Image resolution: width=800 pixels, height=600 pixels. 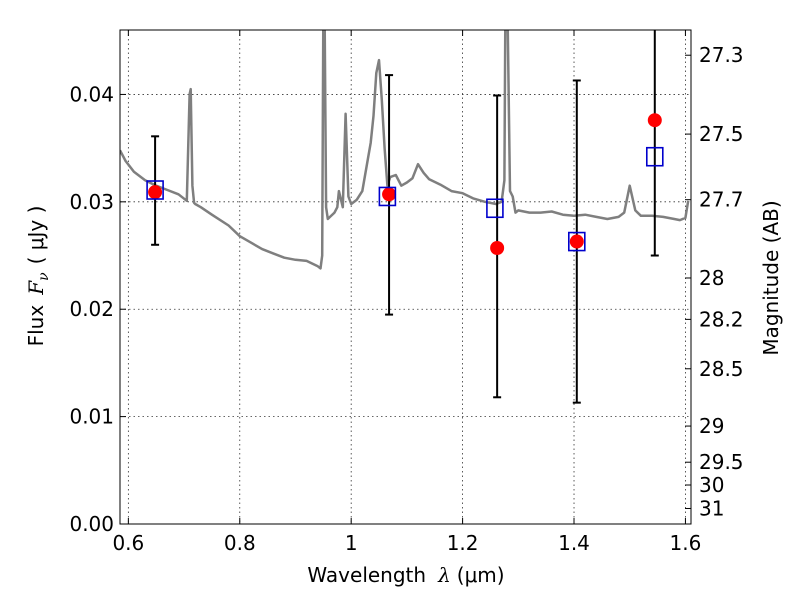 What do you see at coordinates (444, 575) in the screenshot?
I see `x-axis-symbol: λ` at bounding box center [444, 575].